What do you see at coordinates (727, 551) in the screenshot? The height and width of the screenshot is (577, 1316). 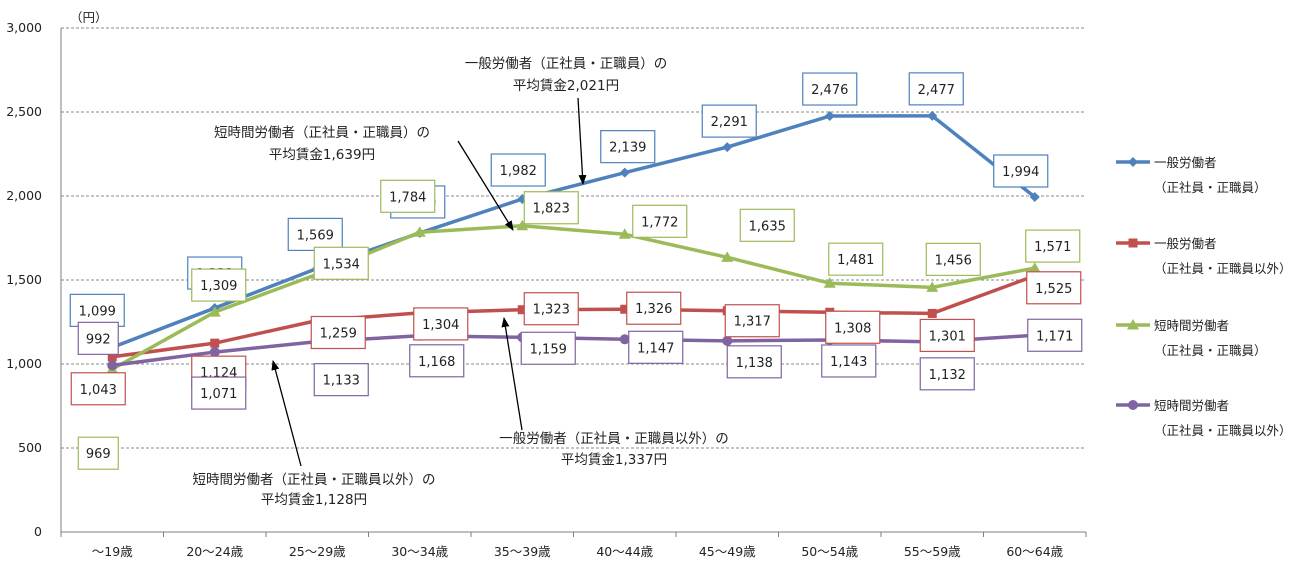 I see `x-tick-label: 45～49歳` at bounding box center [727, 551].